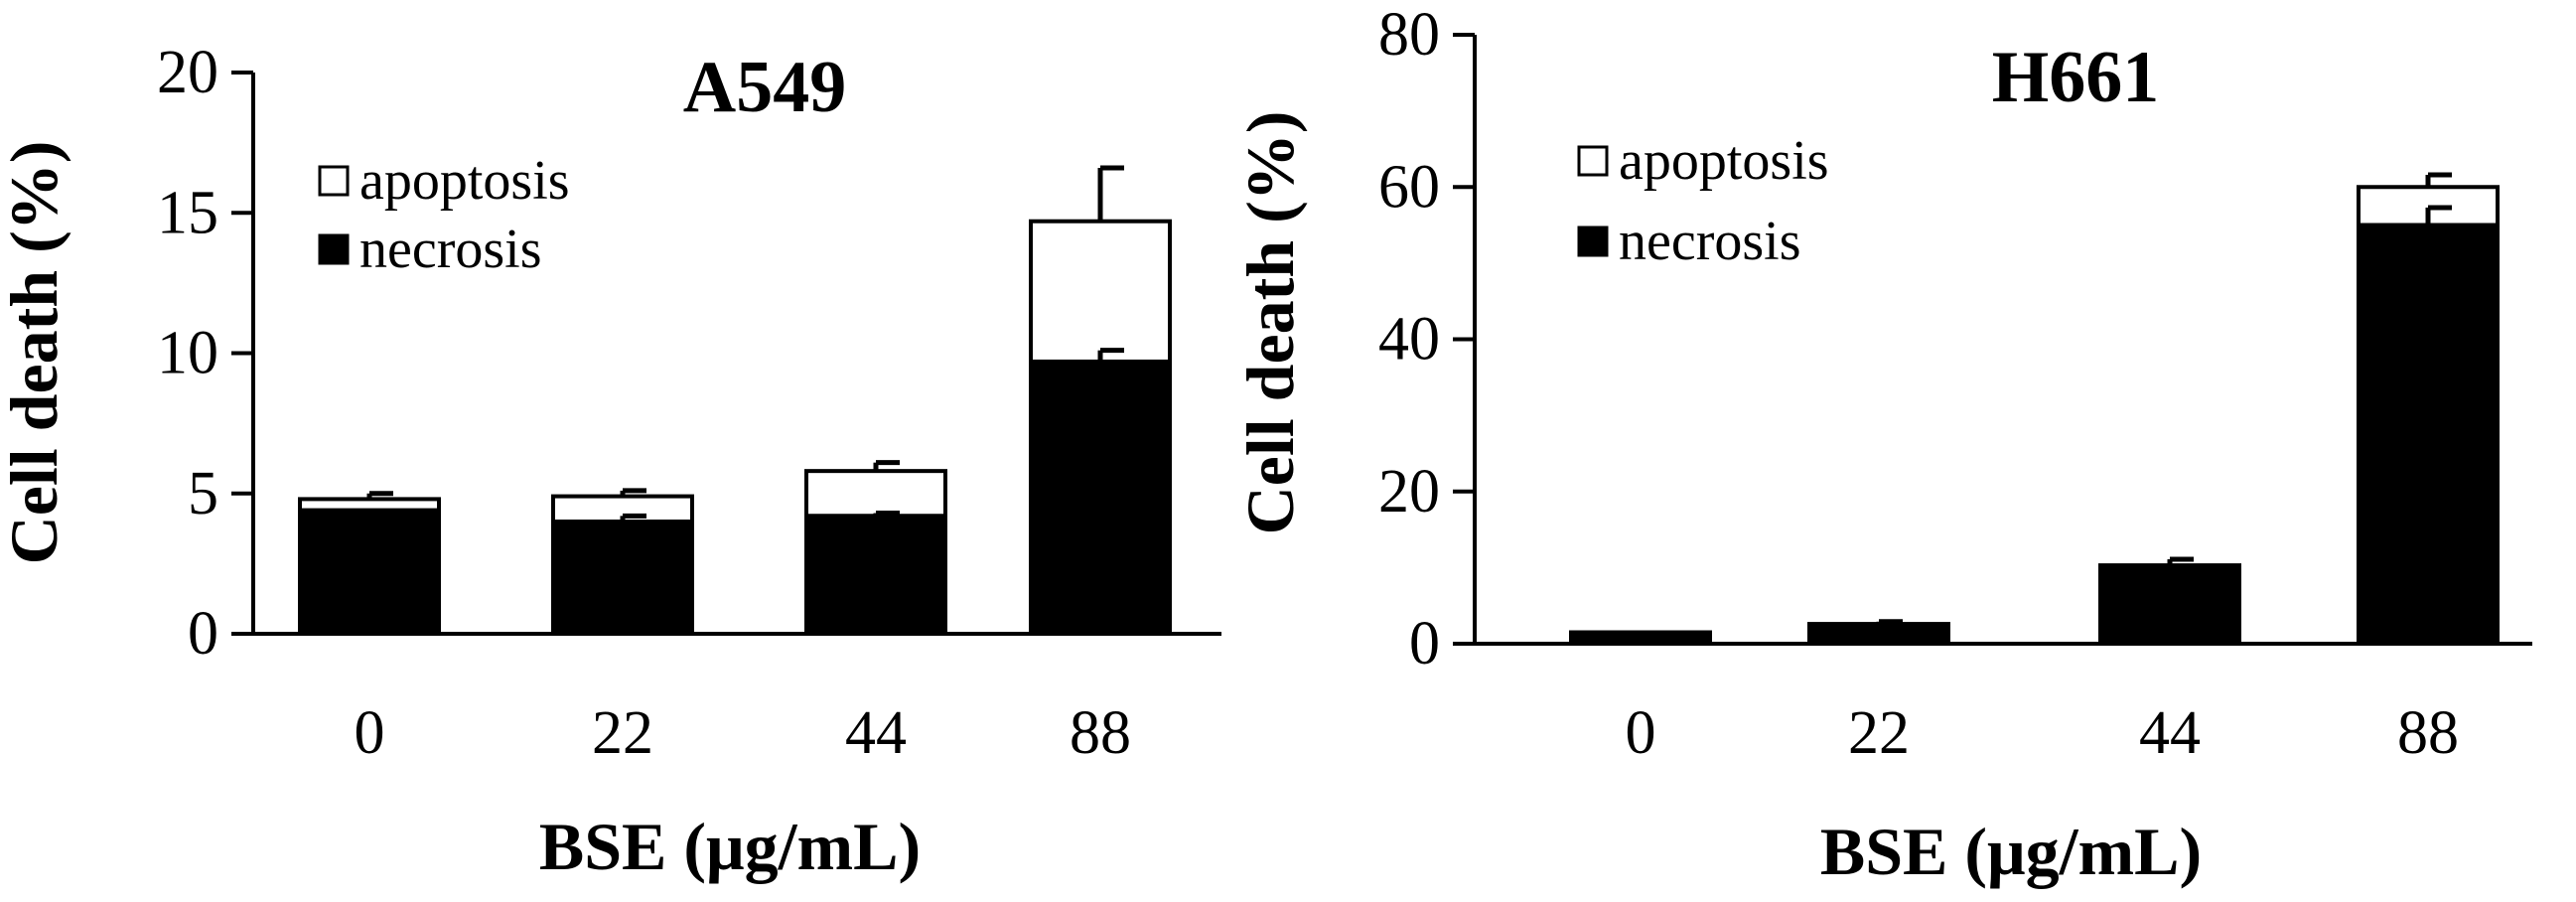 Image resolution: width=2576 pixels, height=902 pixels. What do you see at coordinates (203, 493) in the screenshot?
I see `y-tick-label: 5` at bounding box center [203, 493].